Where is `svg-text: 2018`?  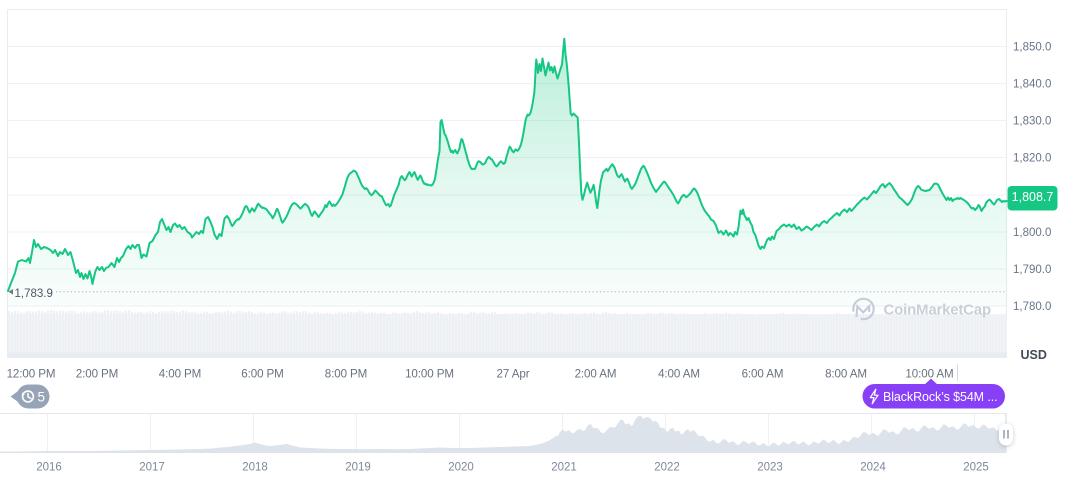
svg-text: 2018 is located at coordinates (255, 468).